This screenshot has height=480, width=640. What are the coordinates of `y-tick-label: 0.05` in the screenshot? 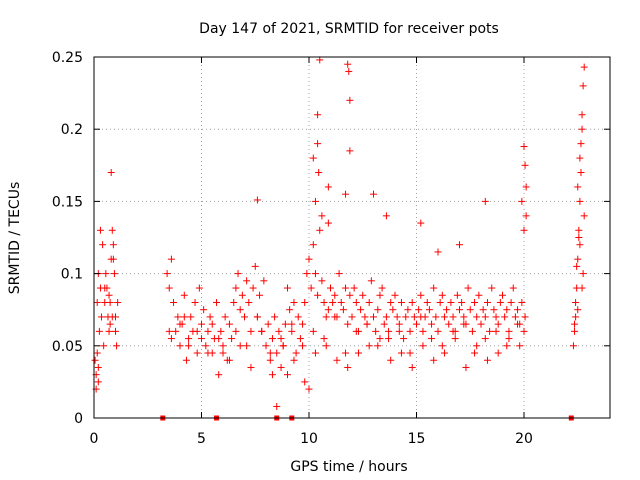 It's located at (67, 347).